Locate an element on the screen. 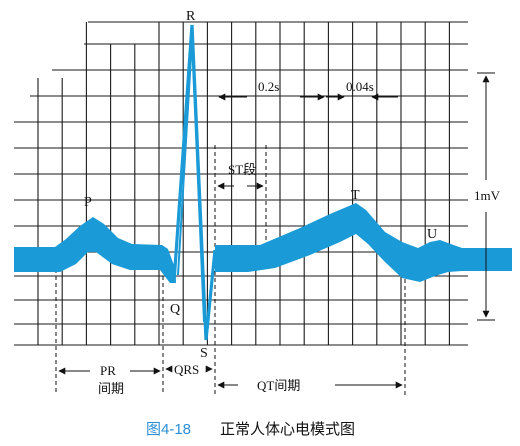  amplitude-label: 1mV is located at coordinates (487, 195).